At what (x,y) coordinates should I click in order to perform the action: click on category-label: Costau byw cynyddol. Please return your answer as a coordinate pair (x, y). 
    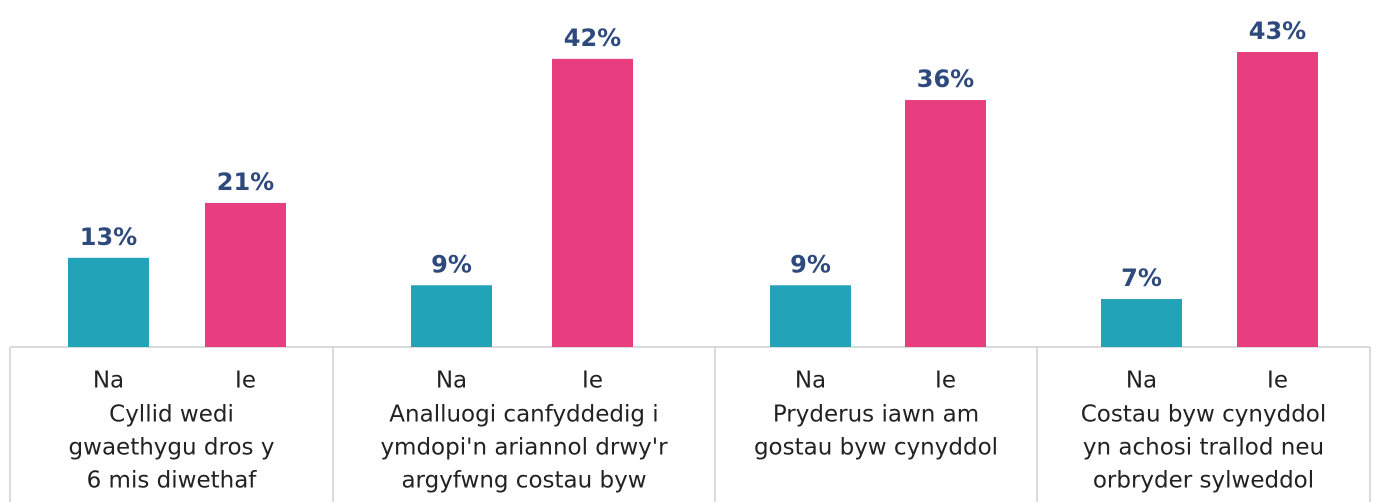
    Looking at the image, I should click on (1204, 415).